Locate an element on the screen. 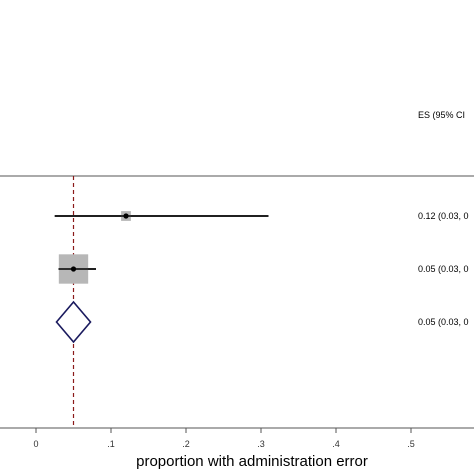  es-column-header: ES (95% CI is located at coordinates (441, 115).